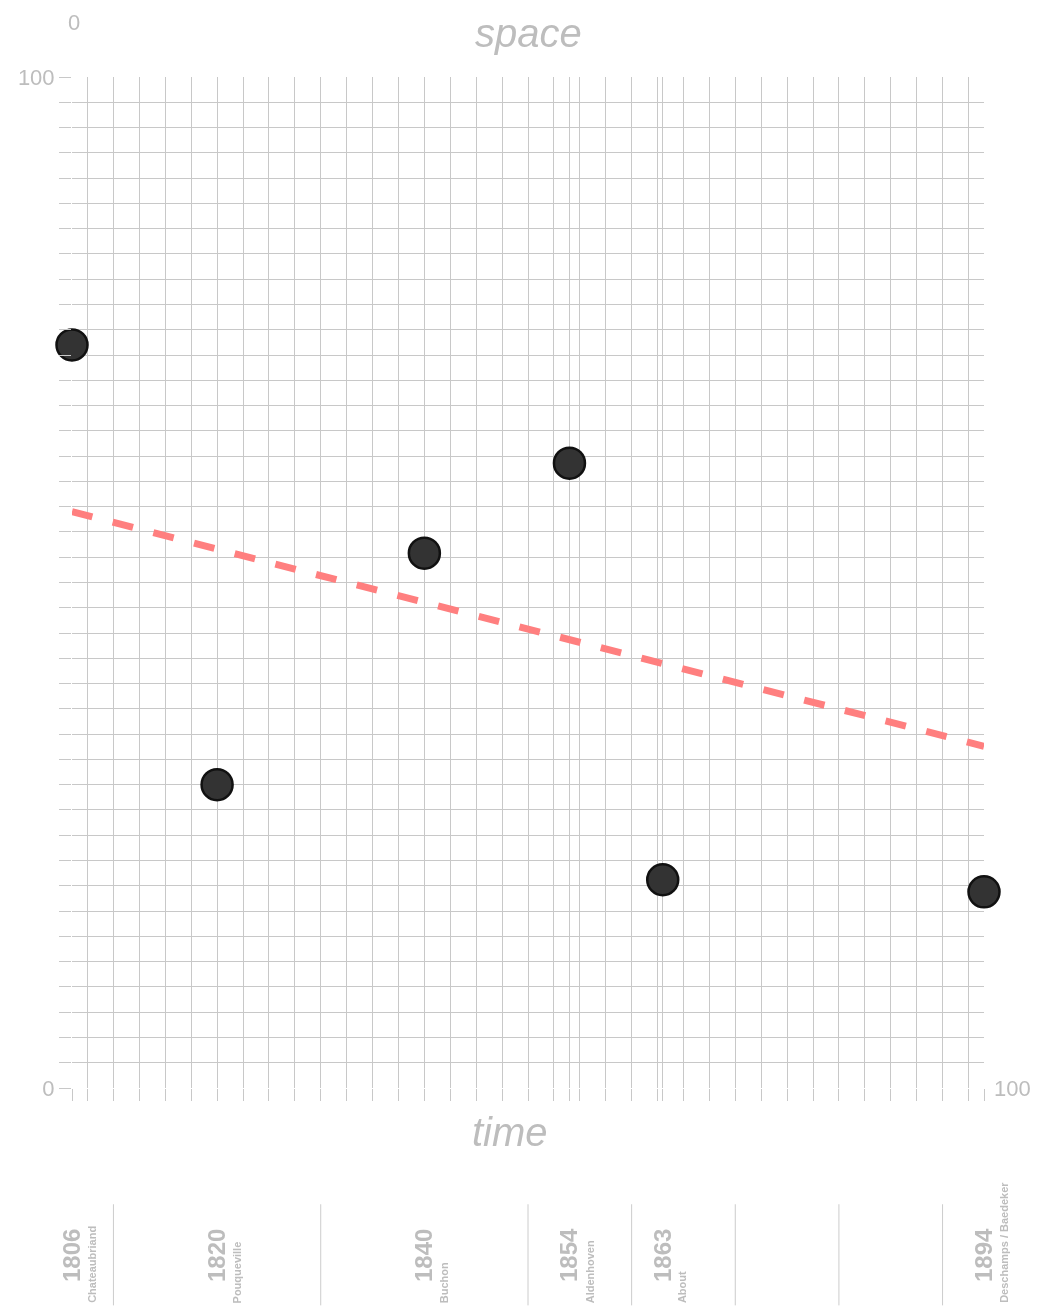 Image resolution: width=1042 pixels, height=1310 pixels. What do you see at coordinates (236, 1272) in the screenshot?
I see `text: Pouqueville` at bounding box center [236, 1272].